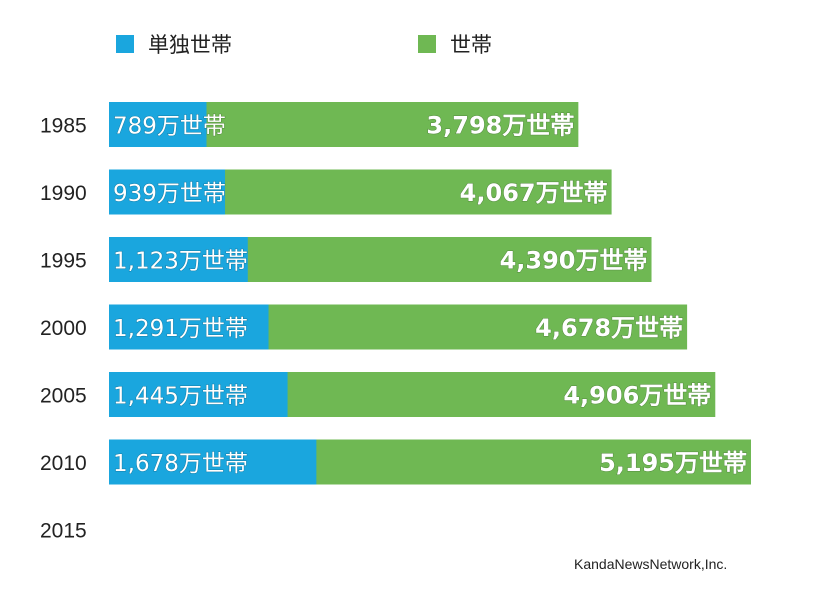  What do you see at coordinates (534, 193) in the screenshot?
I see `label-total-1990: 4,067万世帯` at bounding box center [534, 193].